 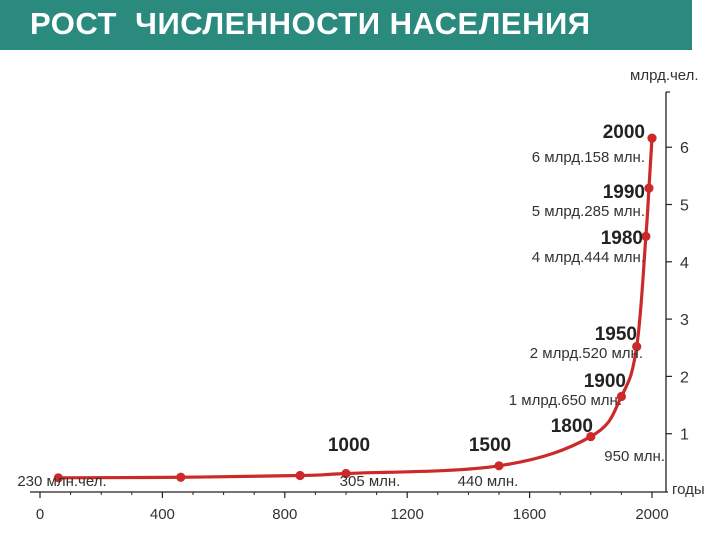 I want to click on x-tick-label-800: 800, so click(x=284, y=514).